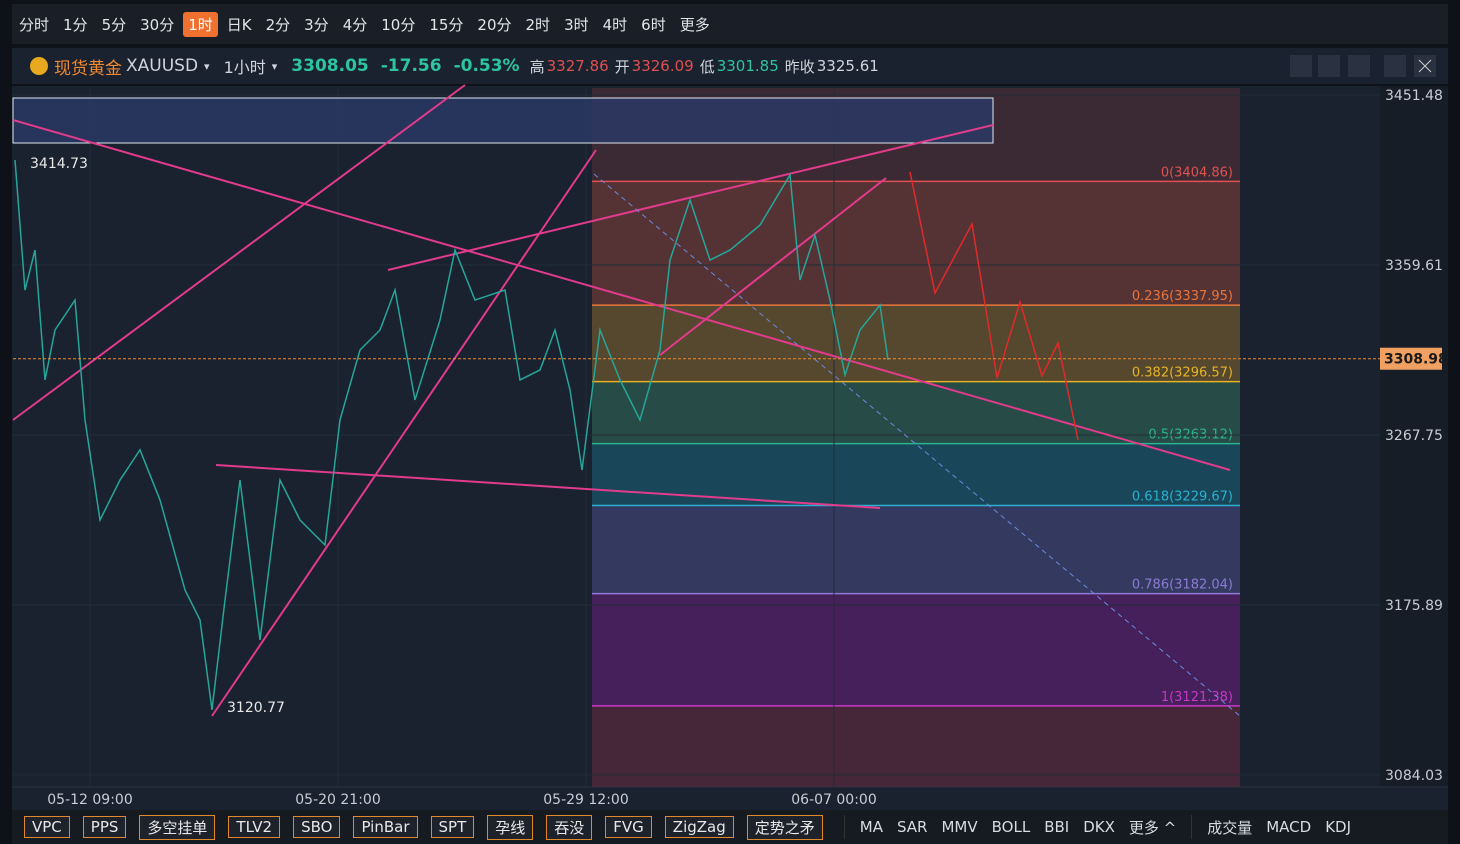 Image resolution: width=1460 pixels, height=844 pixels. What do you see at coordinates (653, 24) in the screenshot?
I see `period-button: 6时` at bounding box center [653, 24].